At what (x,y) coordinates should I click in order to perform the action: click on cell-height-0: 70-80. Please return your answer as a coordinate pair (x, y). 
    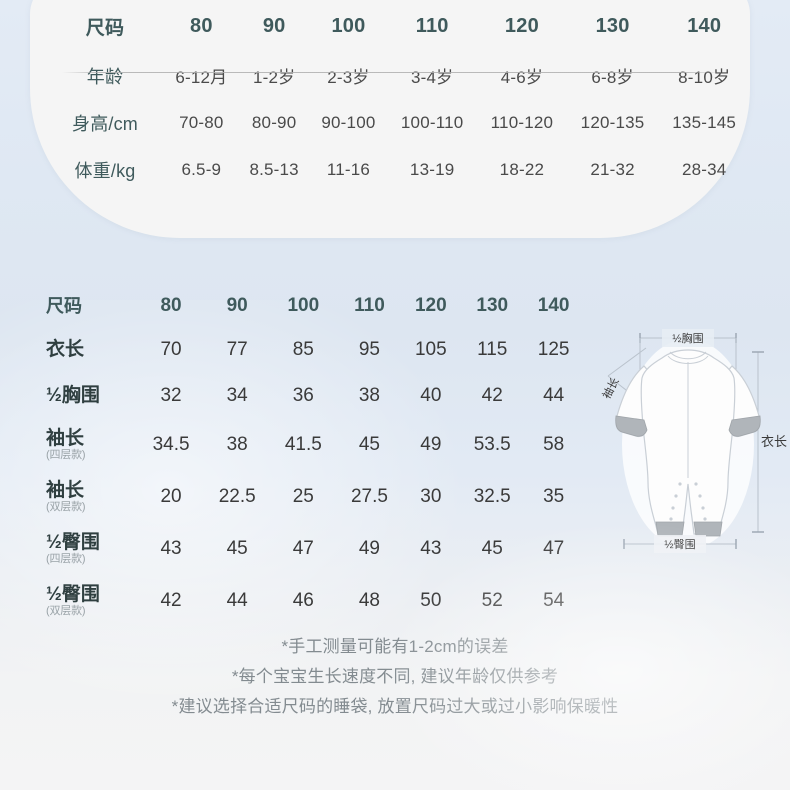
    Looking at the image, I should click on (201, 122).